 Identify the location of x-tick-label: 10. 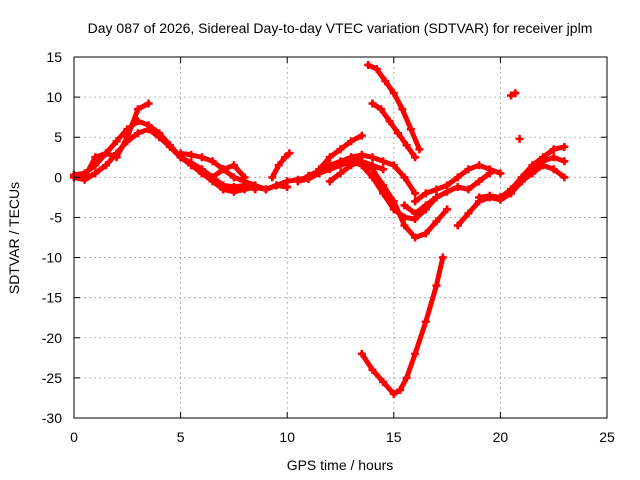
(287, 437).